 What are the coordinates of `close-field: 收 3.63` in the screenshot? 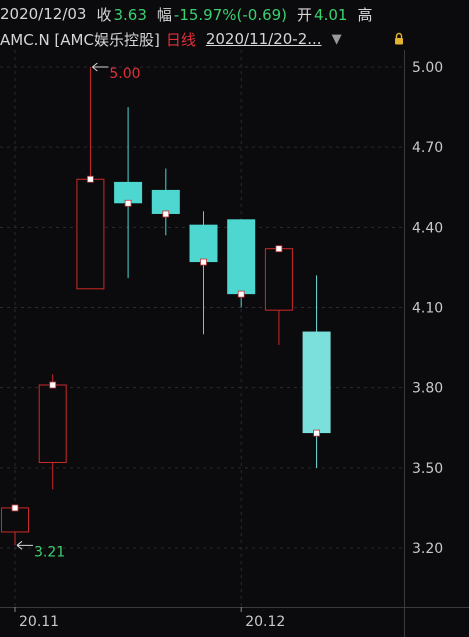 It's located at (121, 14).